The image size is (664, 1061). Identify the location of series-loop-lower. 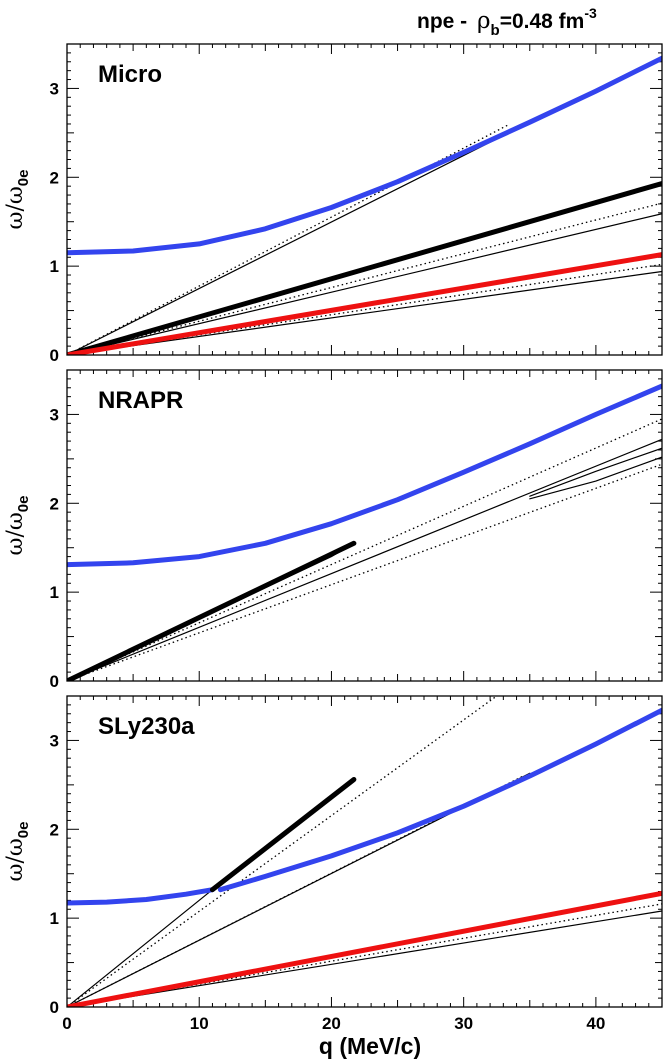
(595, 478).